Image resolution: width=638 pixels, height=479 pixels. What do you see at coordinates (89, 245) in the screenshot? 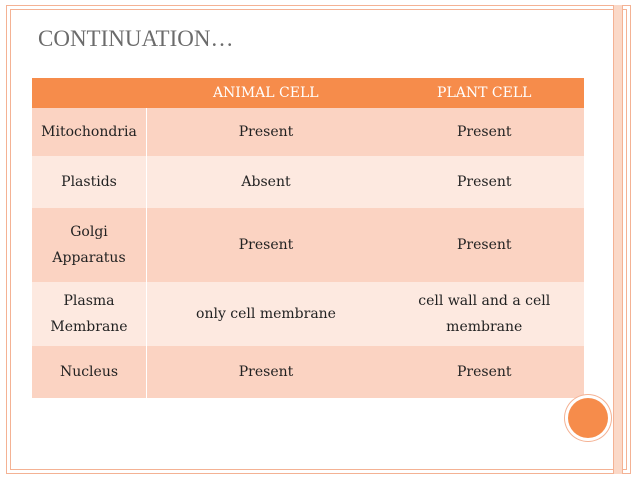
I see `row-feature-label: Golgi Apparatus` at bounding box center [89, 245].